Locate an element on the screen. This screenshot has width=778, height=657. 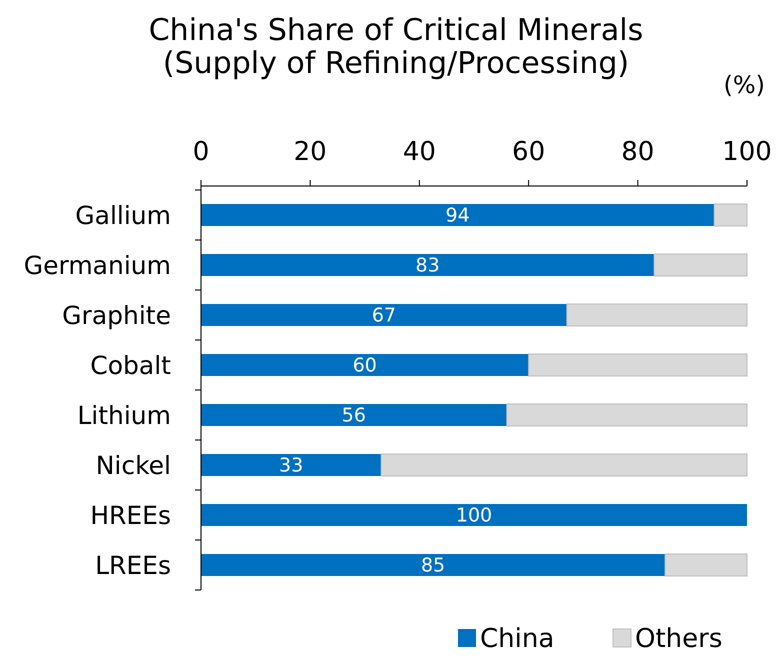
data-label: 100 is located at coordinates (474, 515).